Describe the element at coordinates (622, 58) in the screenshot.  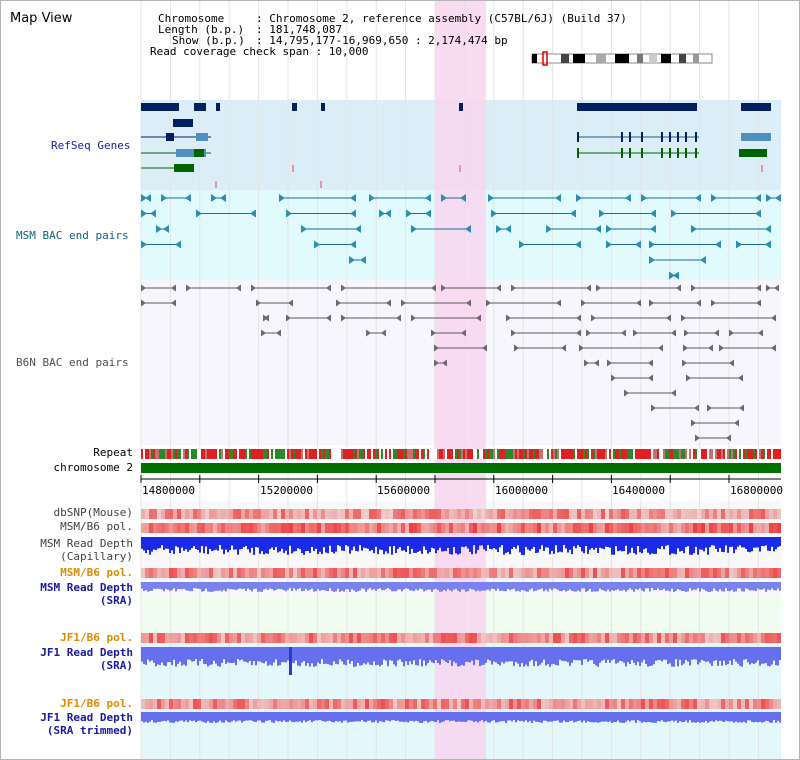
I see `chromosome-ideogram` at that location.